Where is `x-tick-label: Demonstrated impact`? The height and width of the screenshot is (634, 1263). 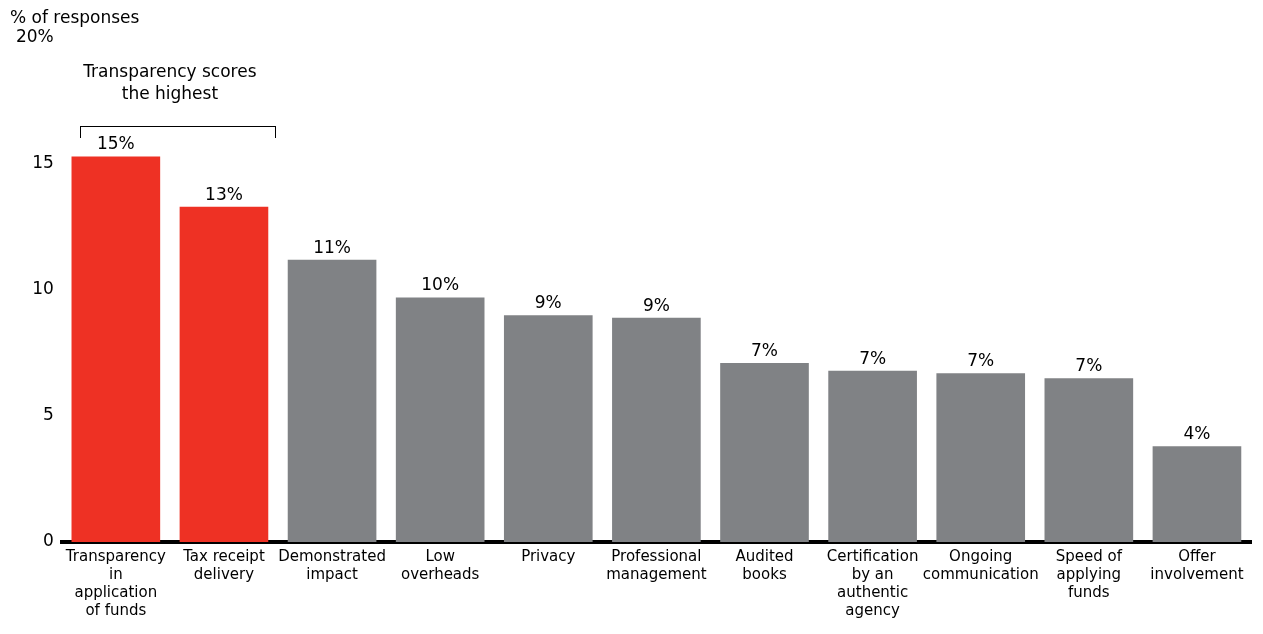 x-tick-label: Demonstrated impact is located at coordinates (332, 564).